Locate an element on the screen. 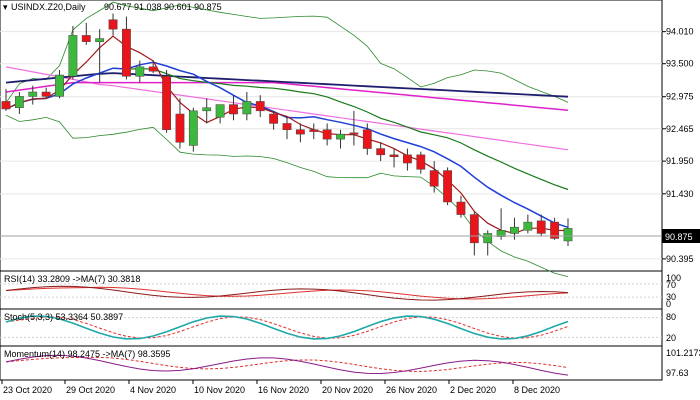 The image size is (700, 400). indicator-tick-label: 30 is located at coordinates (671, 297).